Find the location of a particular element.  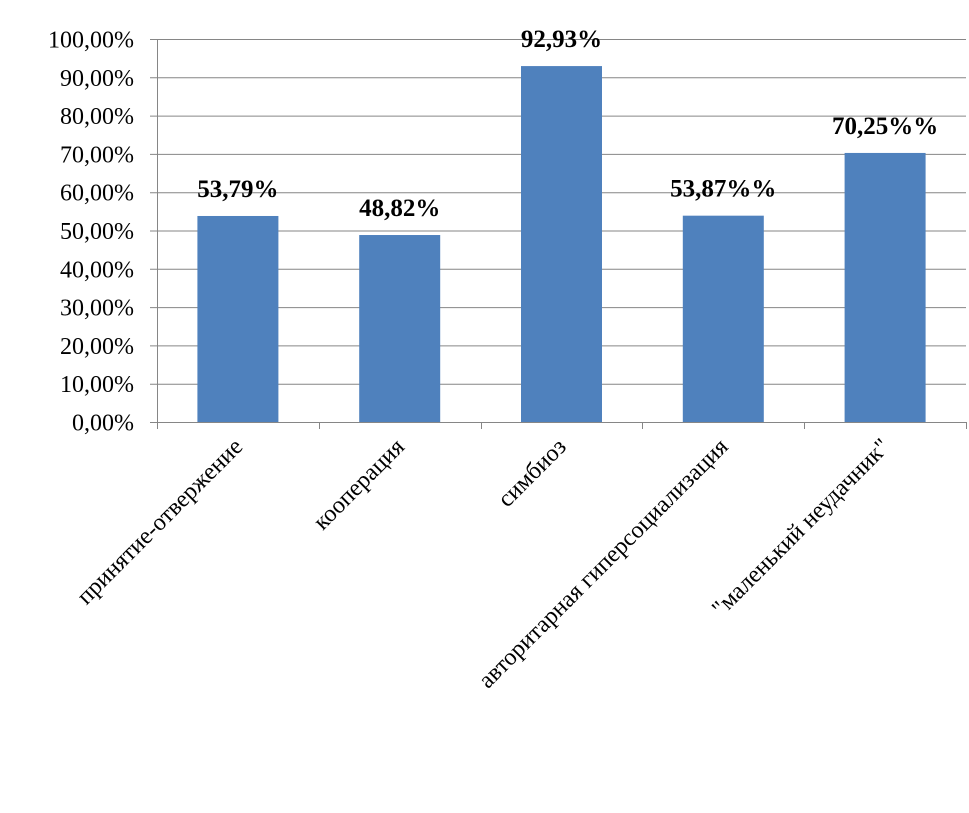

category-label: авторитарная гиперсоциализация is located at coordinates (604, 564).